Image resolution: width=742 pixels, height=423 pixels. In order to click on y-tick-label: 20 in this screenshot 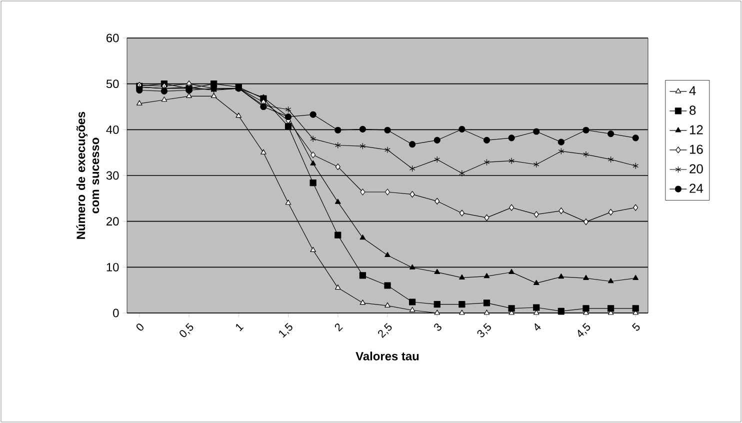, I will do `click(112, 221)`.